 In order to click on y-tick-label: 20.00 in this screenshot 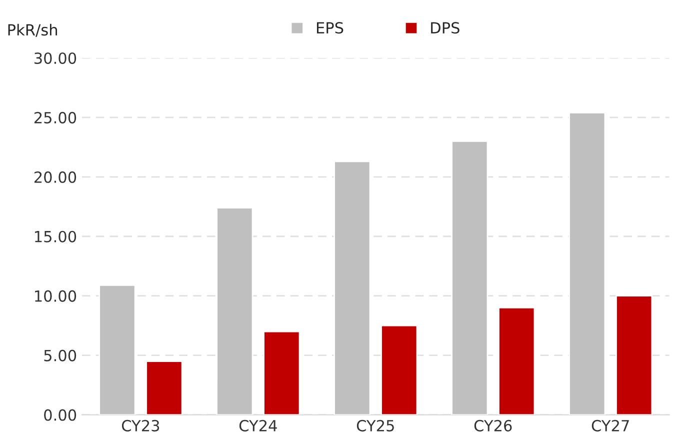, I will do `click(55, 177)`.